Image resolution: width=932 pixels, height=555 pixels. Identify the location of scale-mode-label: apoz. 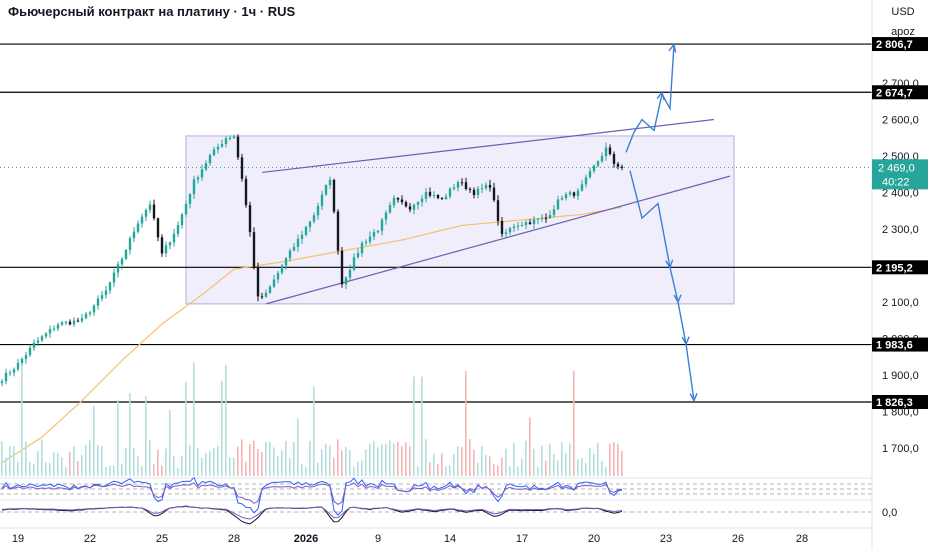
(903, 32).